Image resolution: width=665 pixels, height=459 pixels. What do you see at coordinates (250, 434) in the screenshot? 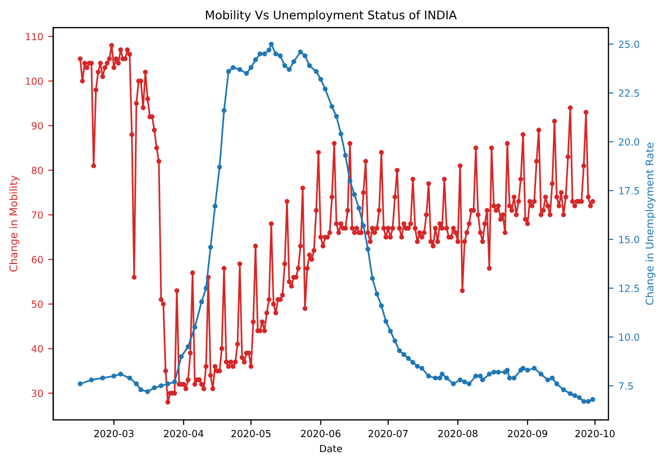
I see `x-tick-label: 2020-05` at bounding box center [250, 434].